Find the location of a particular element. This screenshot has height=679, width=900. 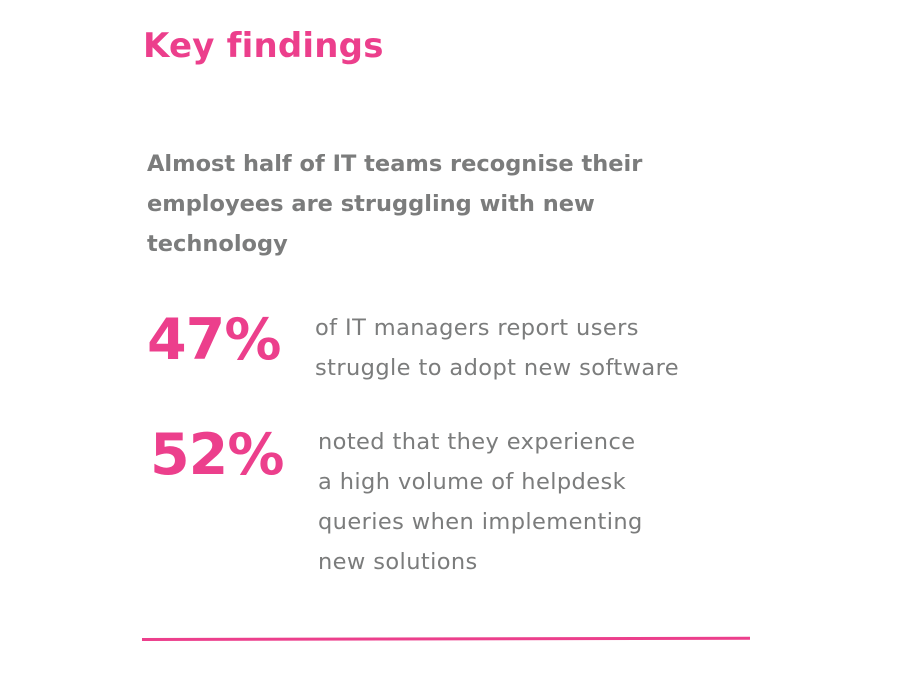

subheading-line: employees are struggling with new is located at coordinates (371, 204).